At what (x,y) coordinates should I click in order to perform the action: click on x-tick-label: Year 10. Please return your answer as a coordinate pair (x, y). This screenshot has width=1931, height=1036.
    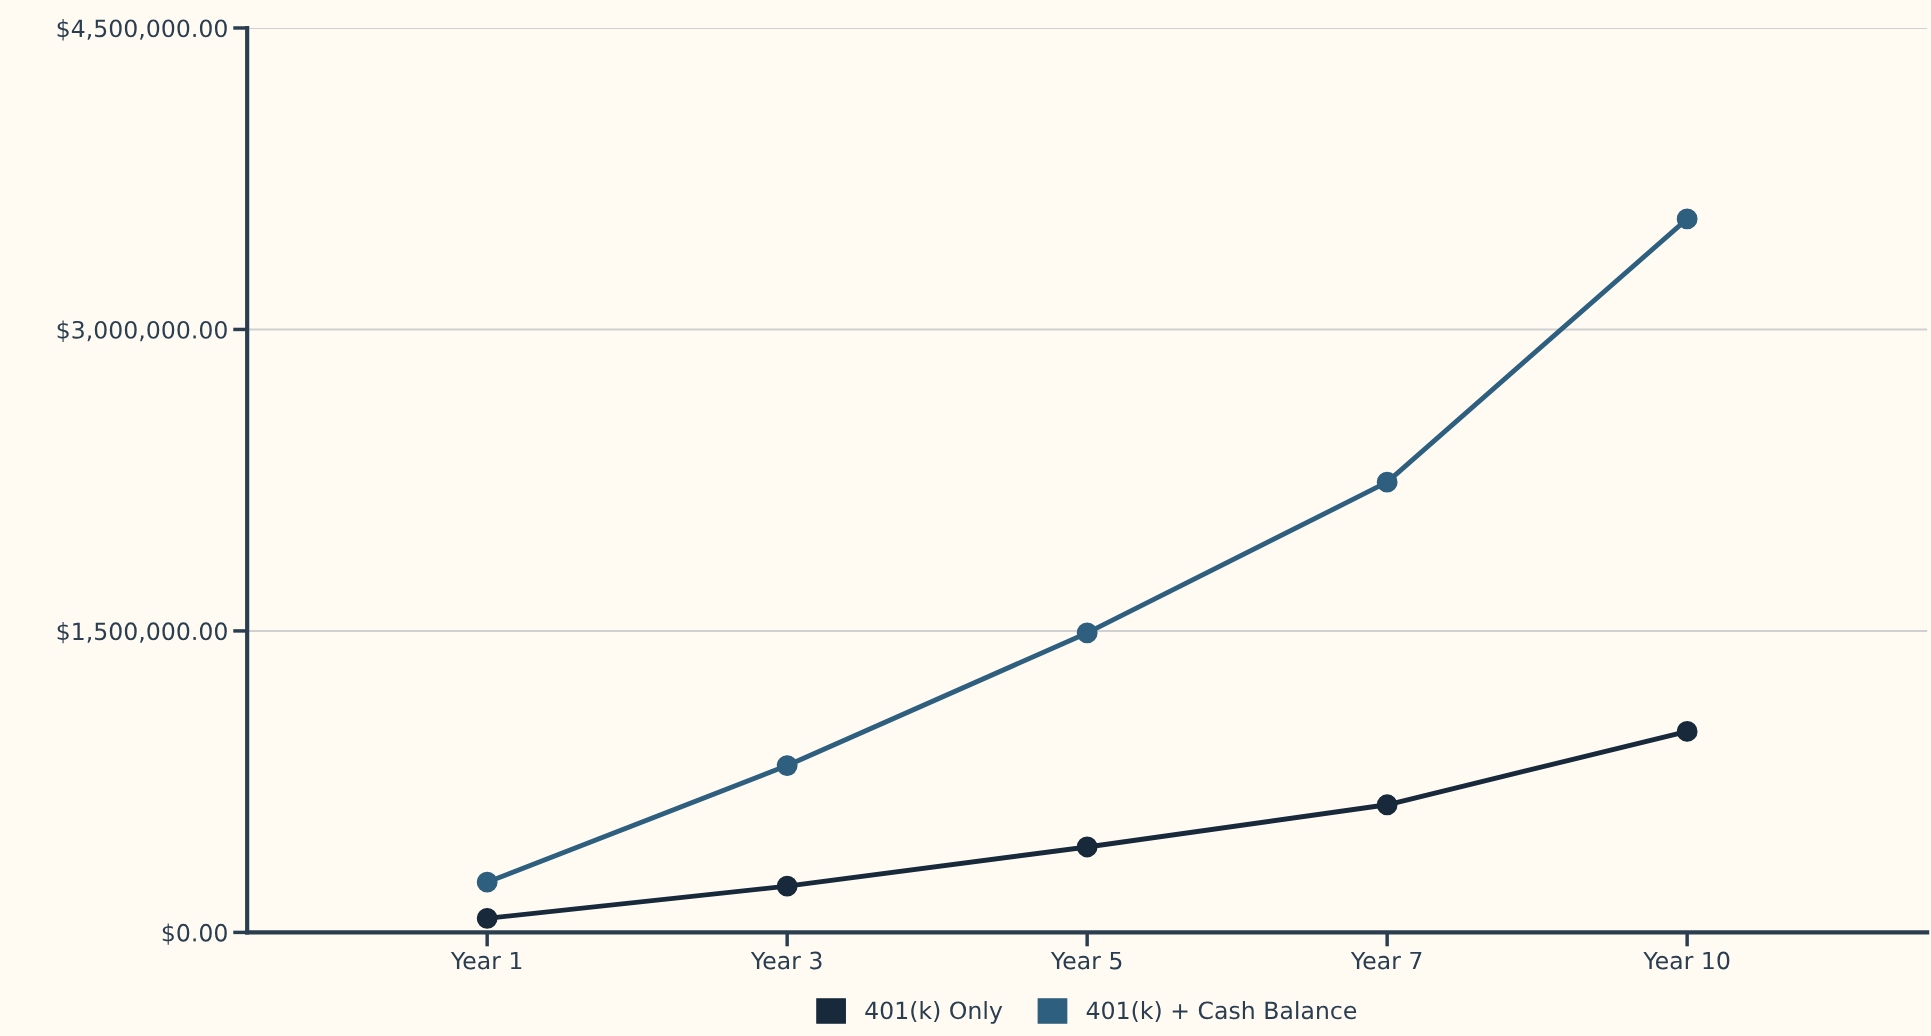
    Looking at the image, I should click on (1686, 960).